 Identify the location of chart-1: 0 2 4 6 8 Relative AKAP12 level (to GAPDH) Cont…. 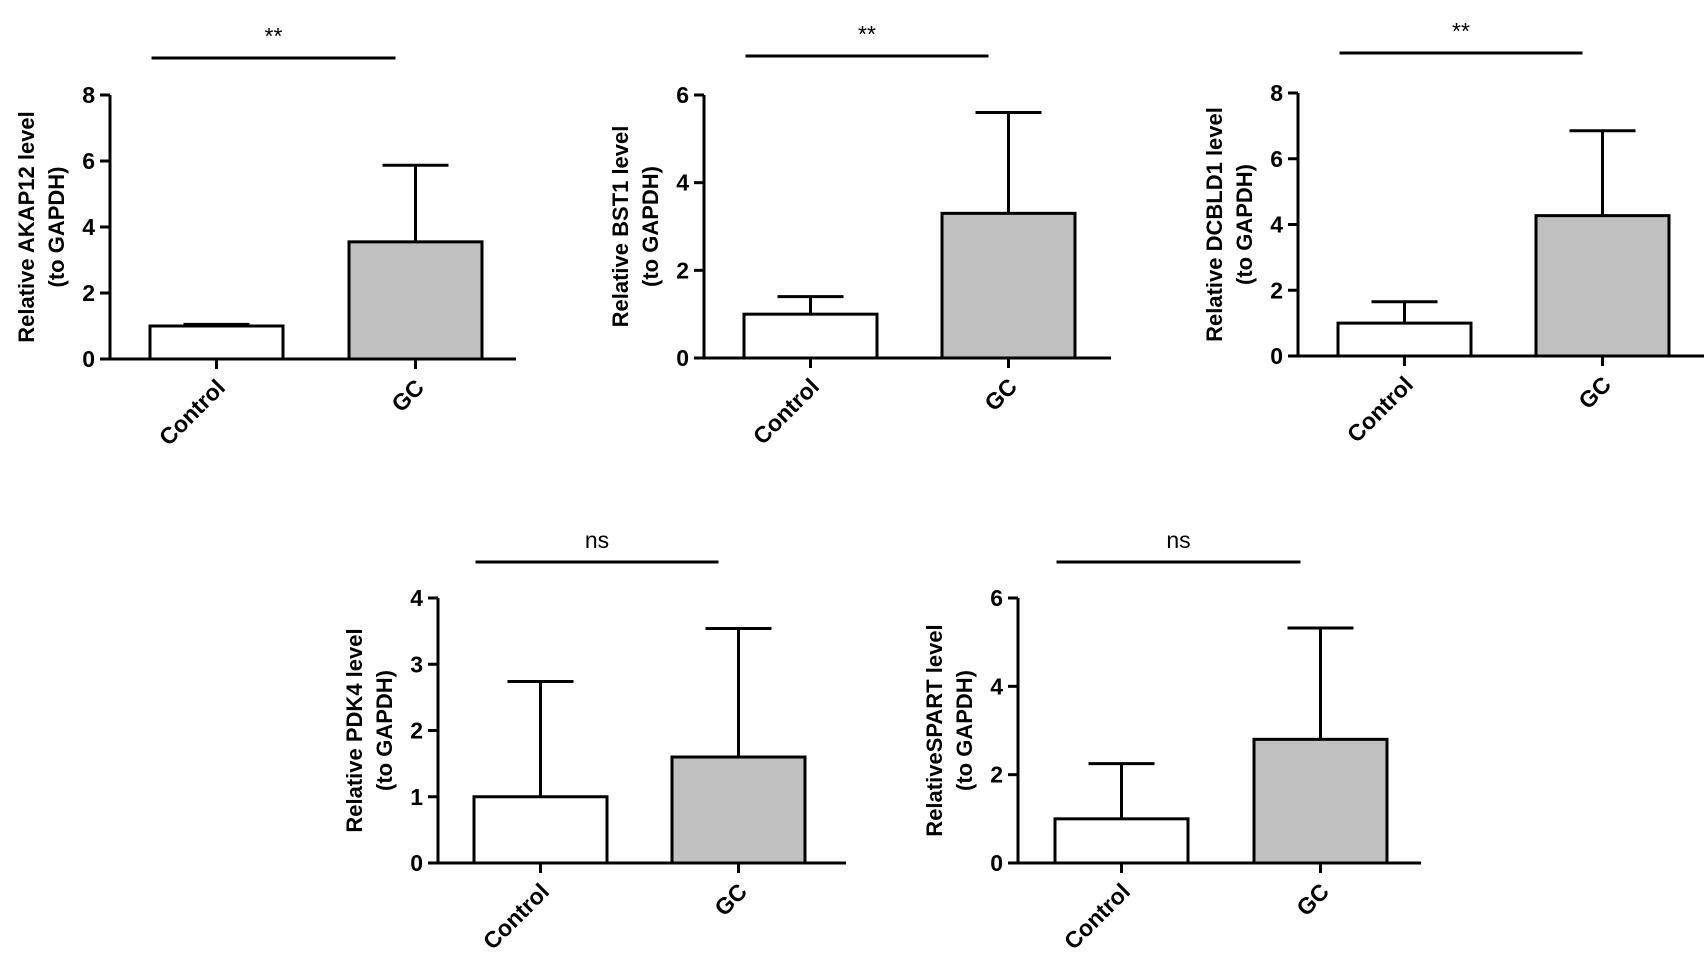
(265, 236).